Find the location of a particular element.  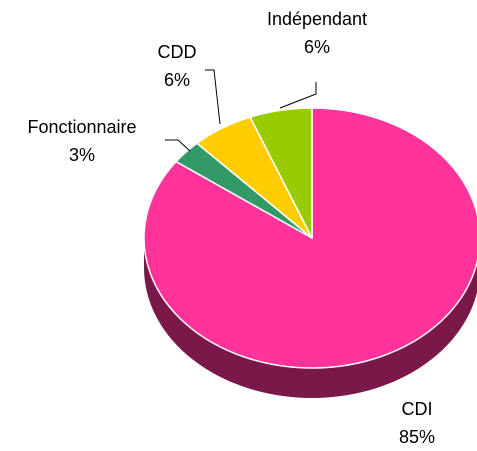

slice-label: Indépendant is located at coordinates (317, 19).